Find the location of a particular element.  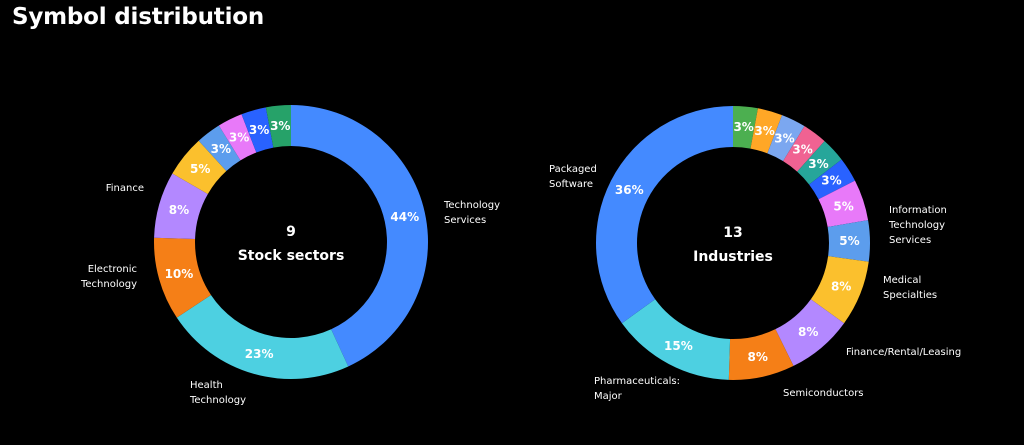

slice-semiconductors is located at coordinates (761, 354).